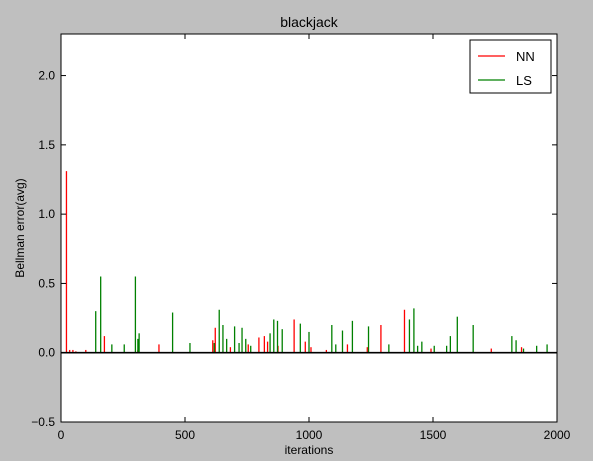 Image resolution: width=593 pixels, height=461 pixels. What do you see at coordinates (185, 435) in the screenshot?
I see `x-tick-label: 500` at bounding box center [185, 435].